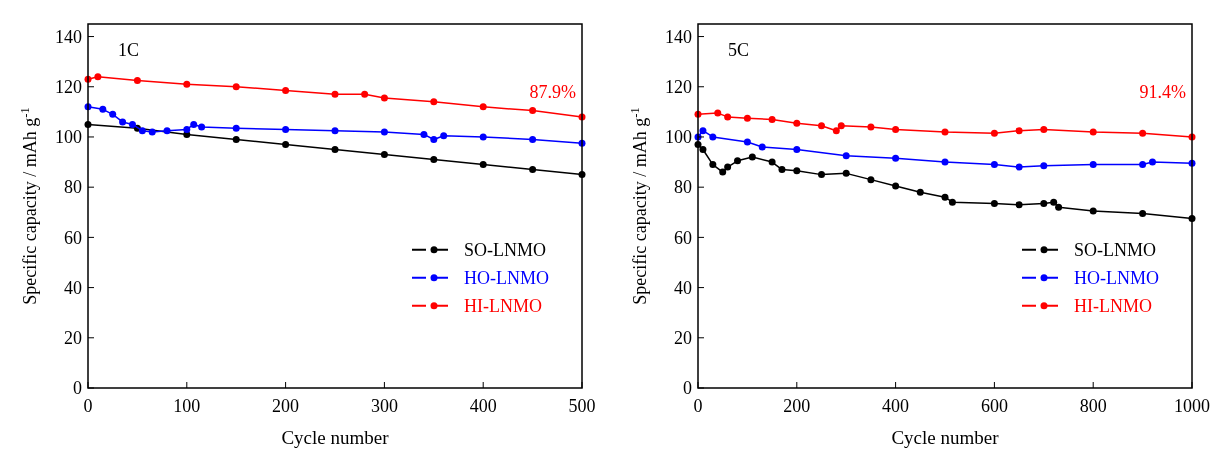 The width and height of the screenshot is (1229, 458). What do you see at coordinates (582, 406) in the screenshot?
I see `x-tick-label: 500` at bounding box center [582, 406].